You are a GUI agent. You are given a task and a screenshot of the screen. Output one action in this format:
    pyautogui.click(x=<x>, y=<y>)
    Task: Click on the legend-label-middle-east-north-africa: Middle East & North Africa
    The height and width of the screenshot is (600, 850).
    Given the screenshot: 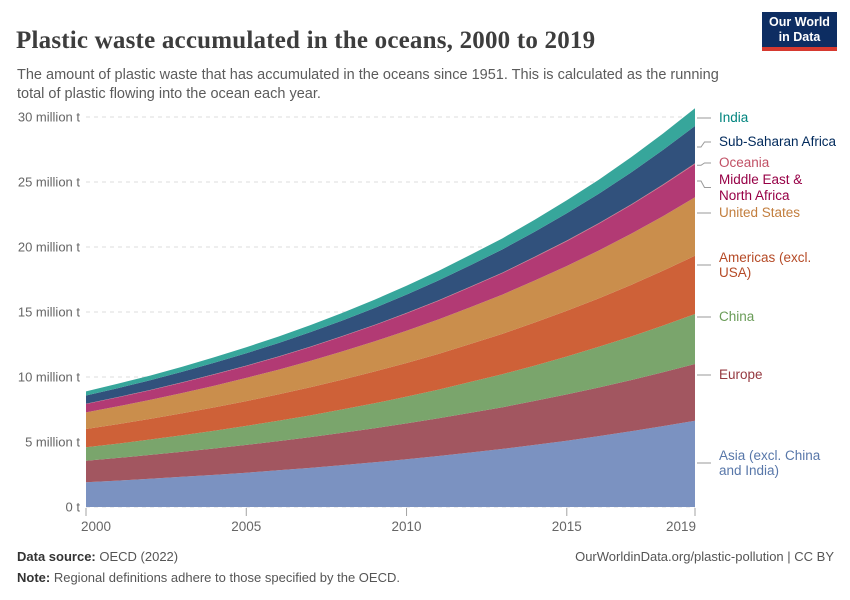 What is the action you would take?
    pyautogui.click(x=760, y=187)
    